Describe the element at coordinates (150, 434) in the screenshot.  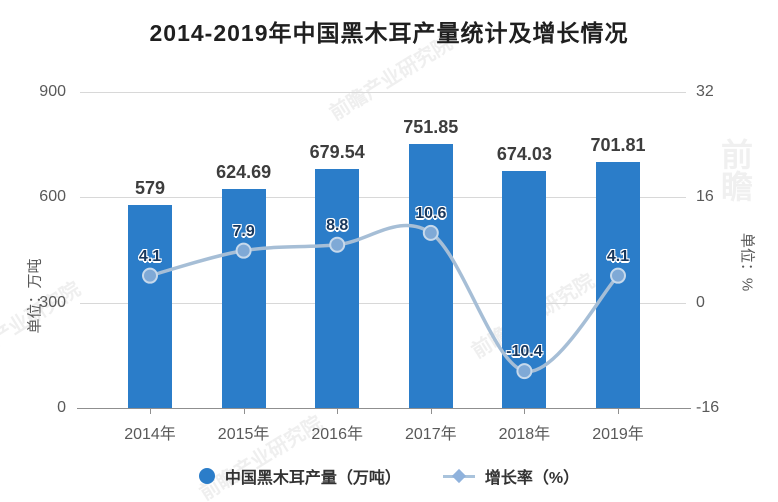
I see `x-axis-category-label: 2014年` at that location.